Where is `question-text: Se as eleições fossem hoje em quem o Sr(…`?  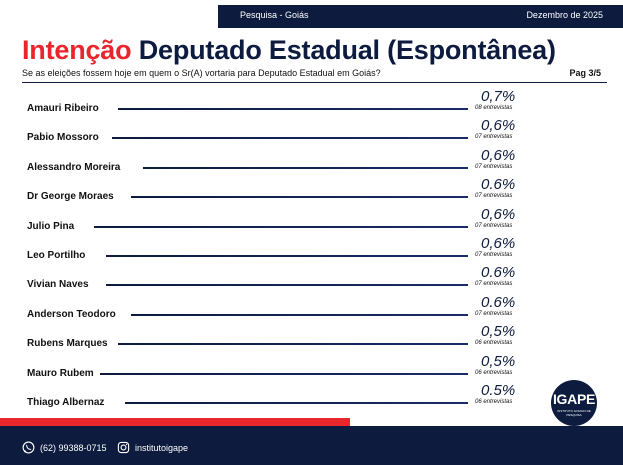 question-text: Se as eleições fossem hoje em quem o Sr(… is located at coordinates (201, 73).